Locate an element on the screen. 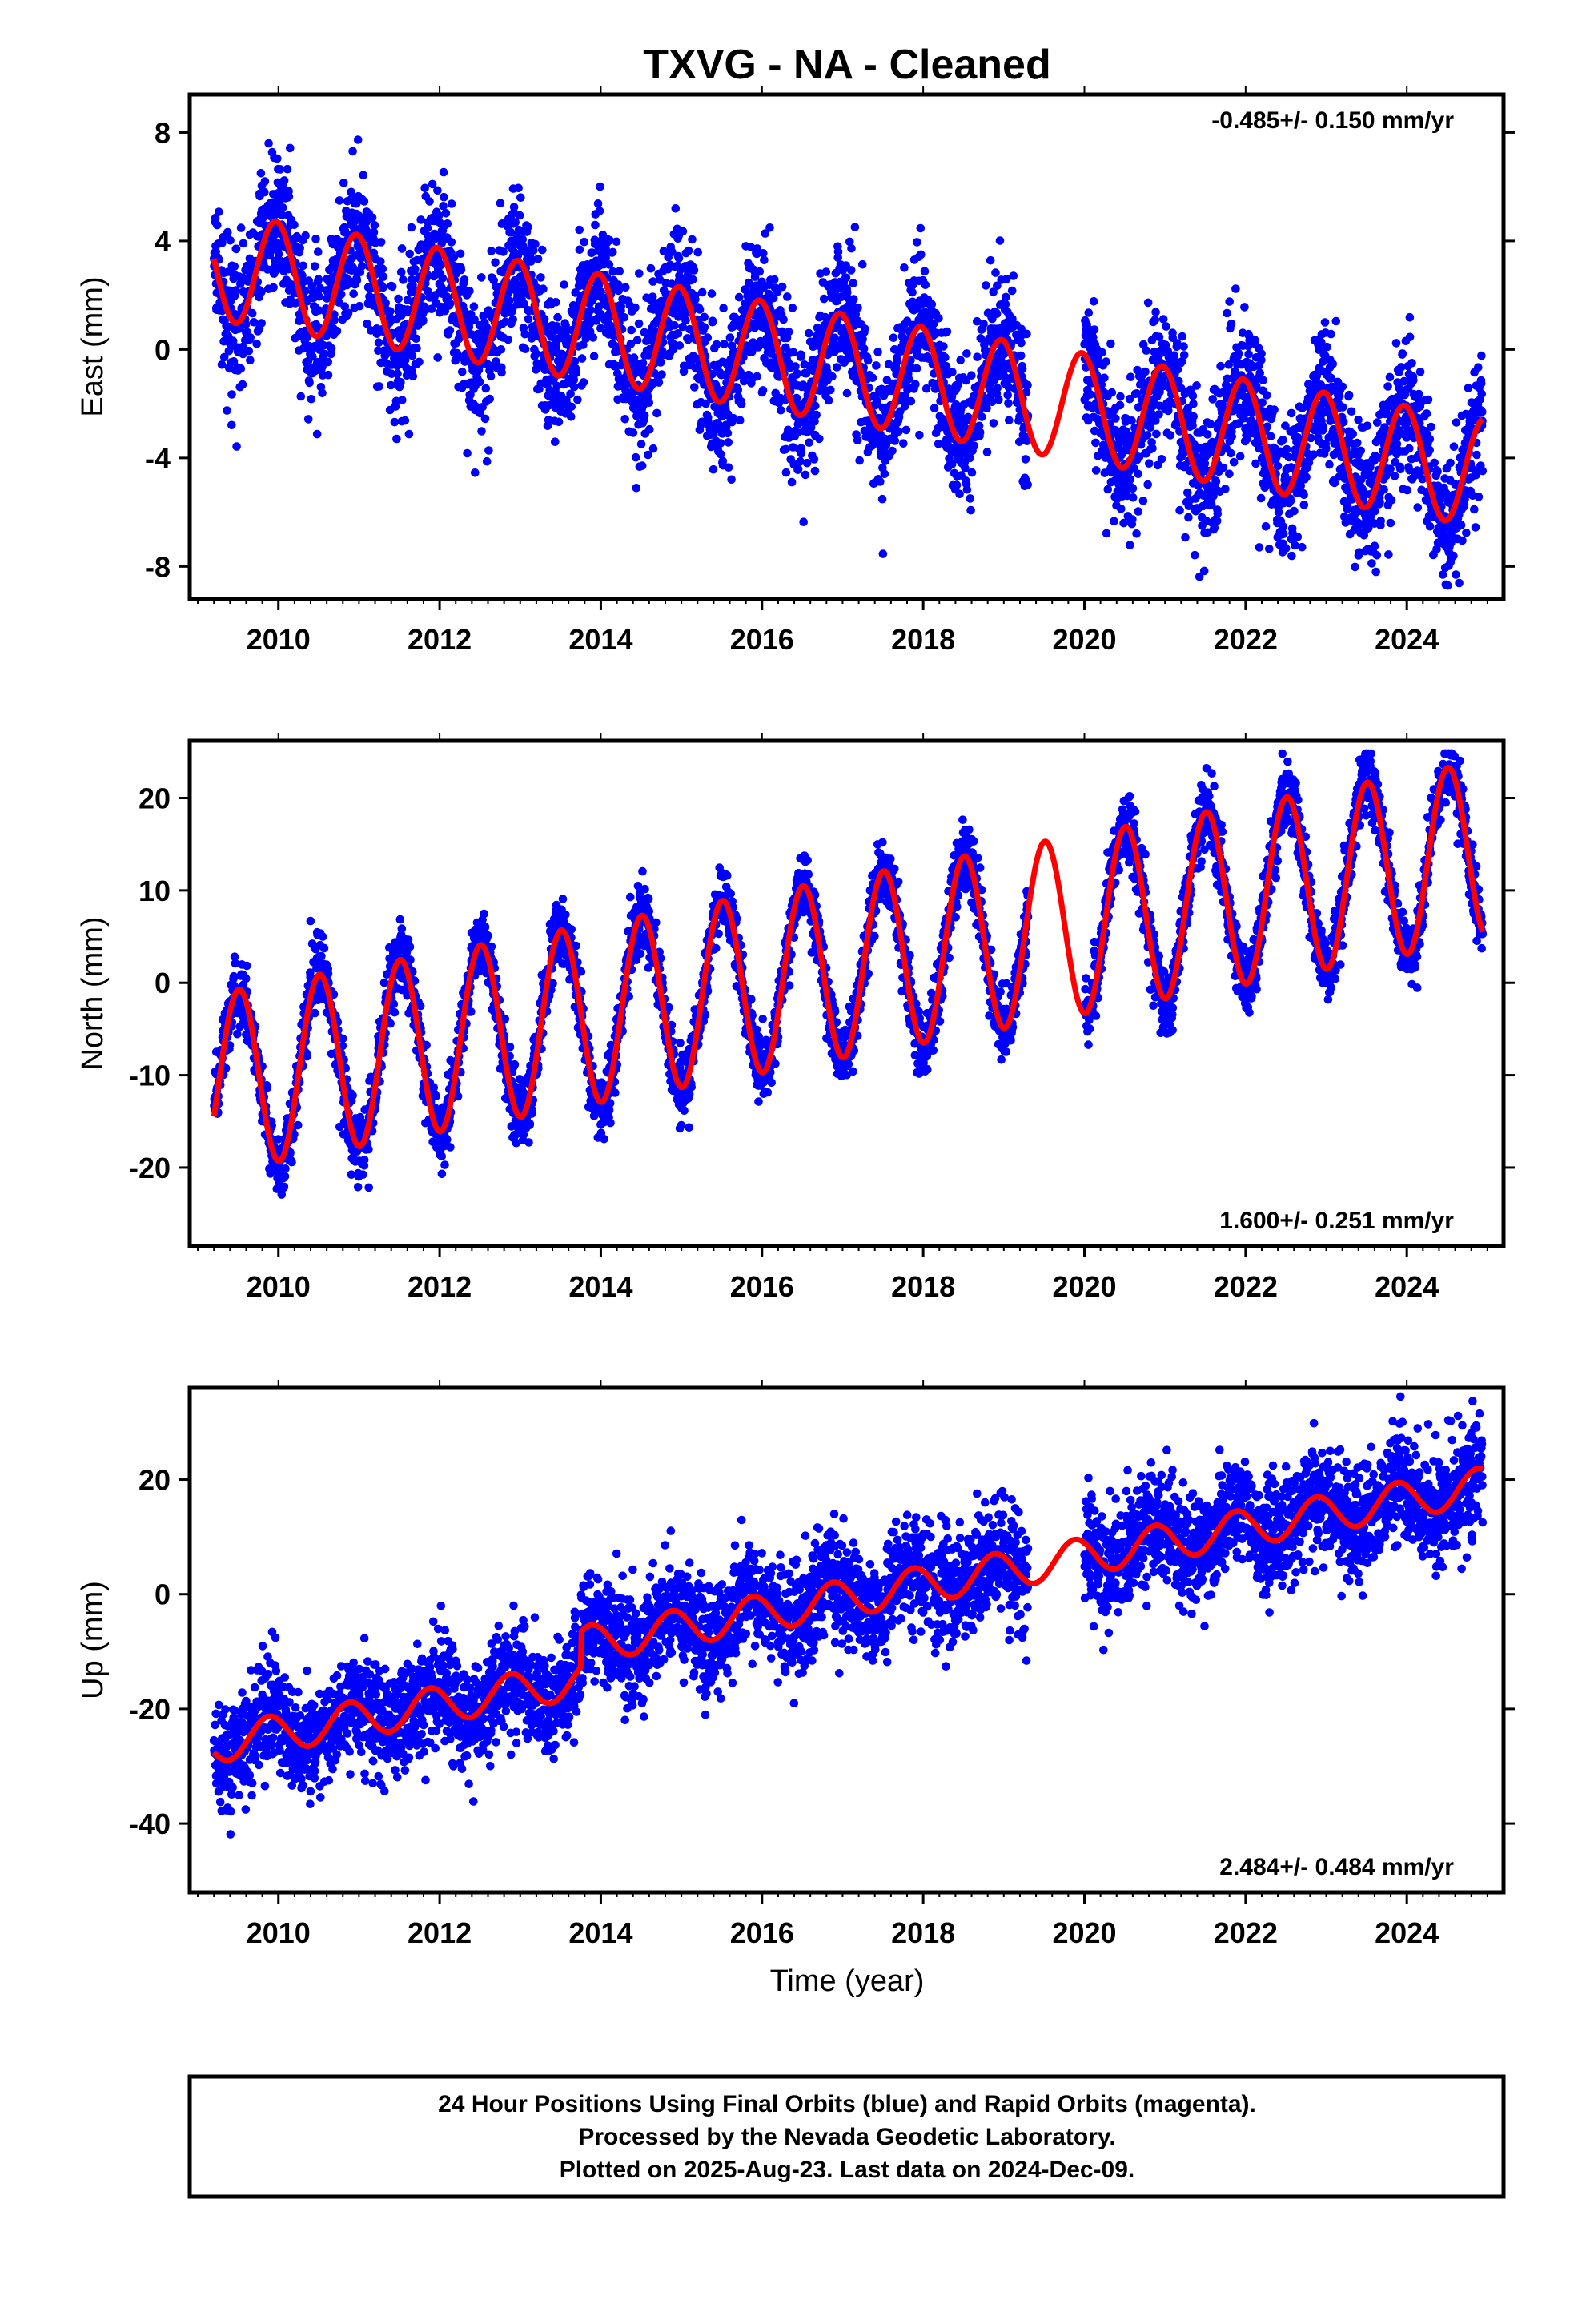  x-tick-label: 2016 is located at coordinates (762, 639).